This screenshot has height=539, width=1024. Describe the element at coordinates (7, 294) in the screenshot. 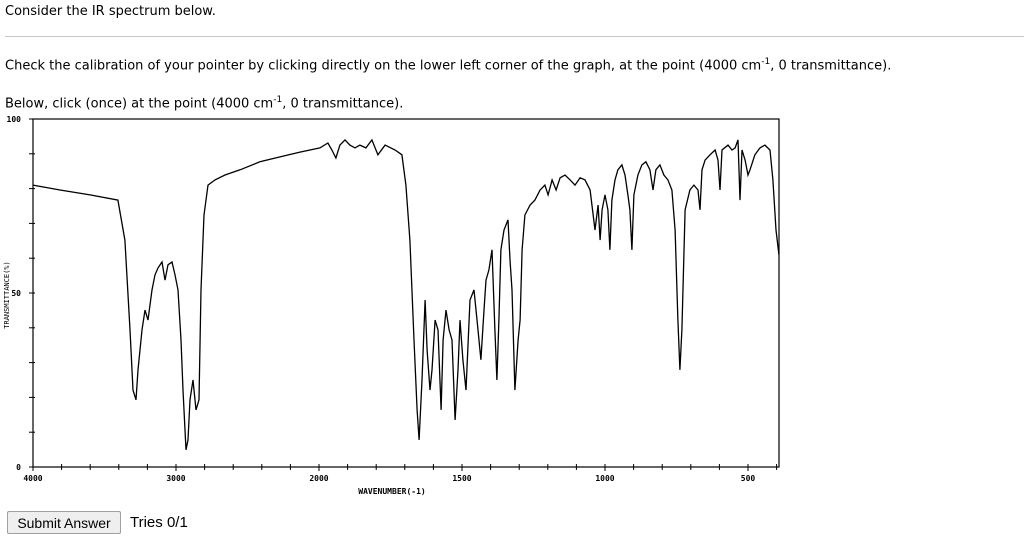

I see `y-axis-label: TRANSMITTANCE(%)` at that location.